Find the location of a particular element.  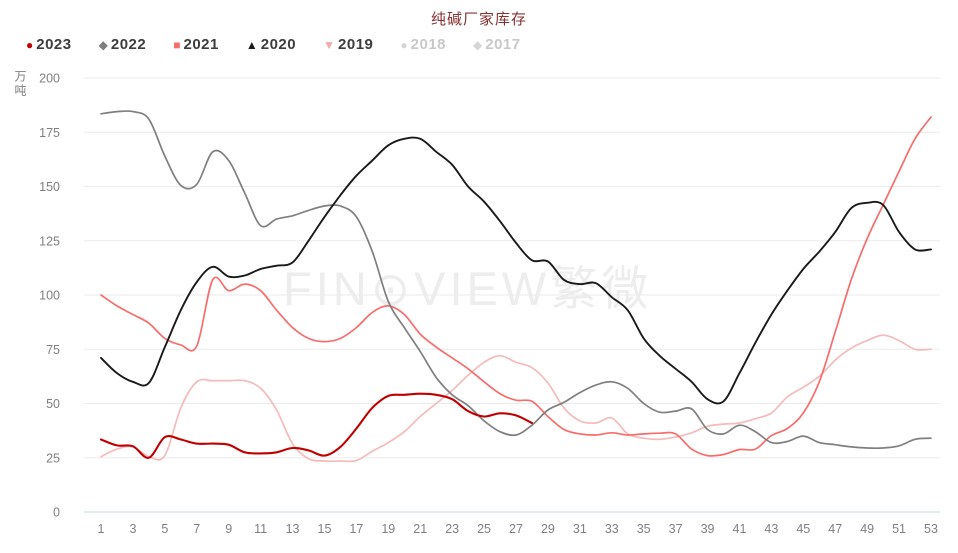

x-tick-label: 25 is located at coordinates (484, 529).